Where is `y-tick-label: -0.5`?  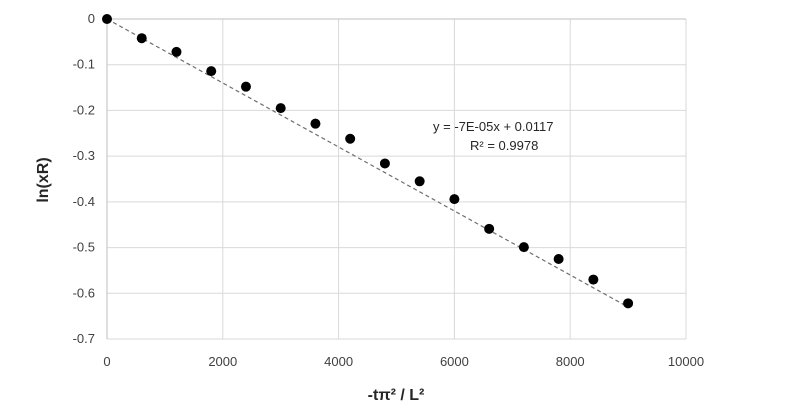 y-tick-label: -0.5 is located at coordinates (84, 247).